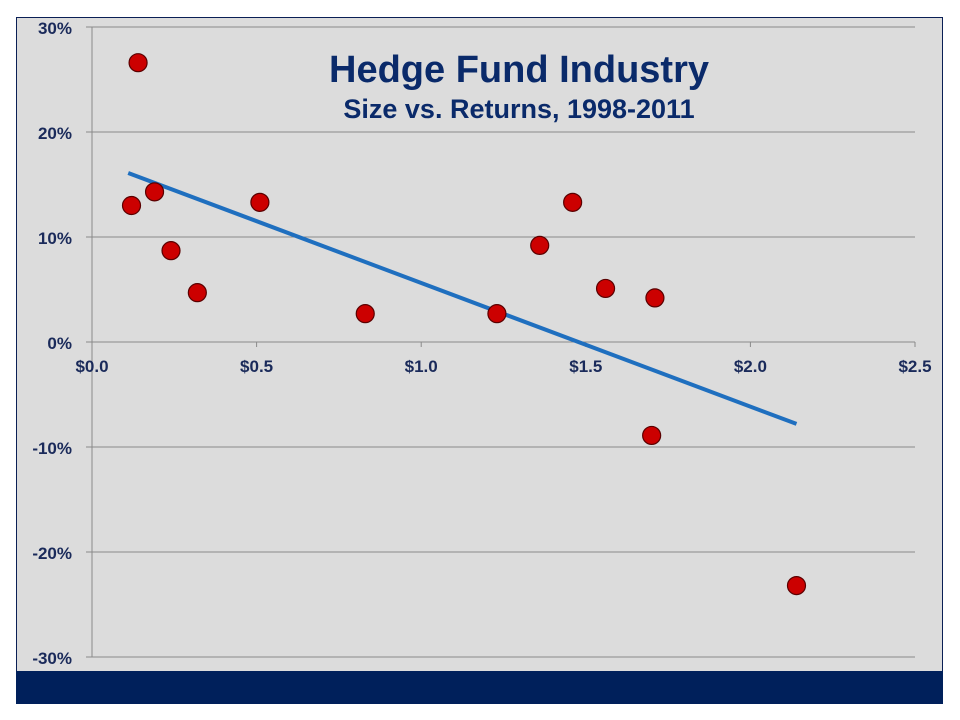 The height and width of the screenshot is (720, 960). I want to click on y-tick-label: 20%, so click(55, 133).